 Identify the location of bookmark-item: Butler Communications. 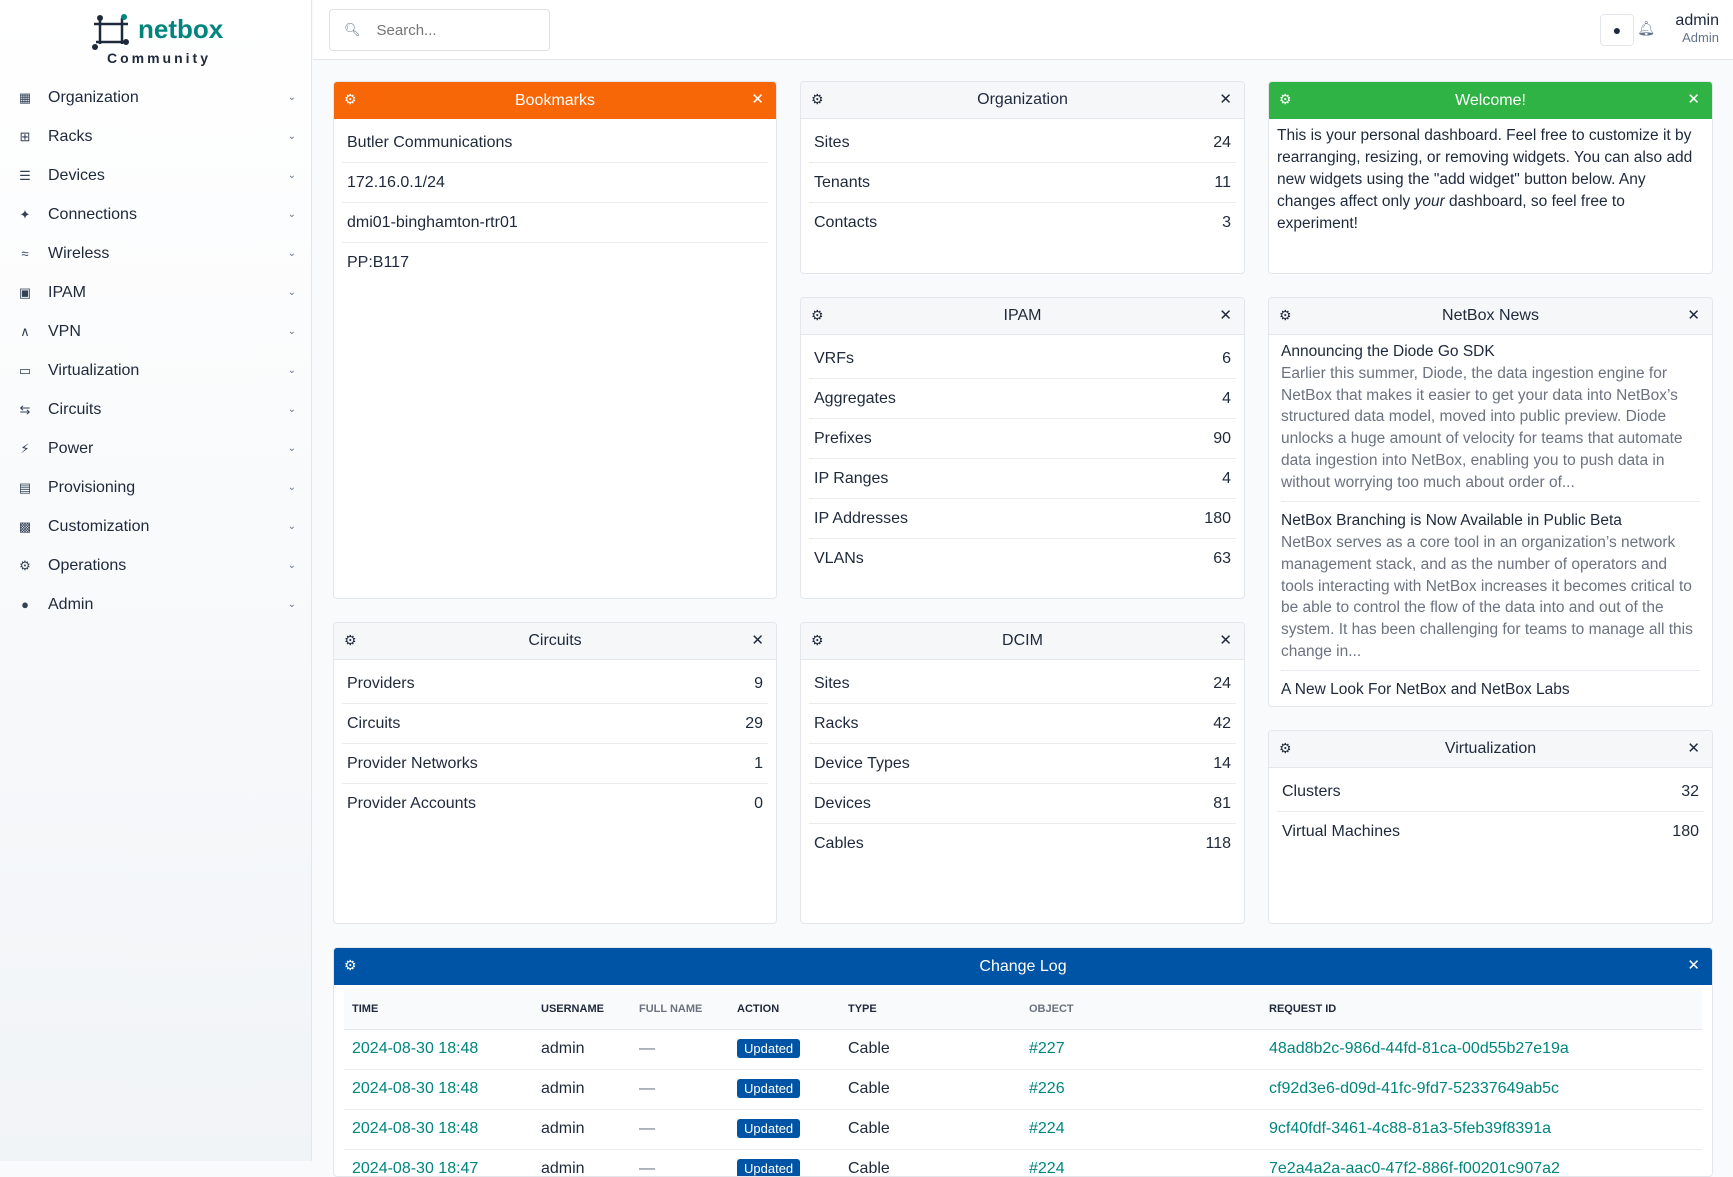
(555, 143).